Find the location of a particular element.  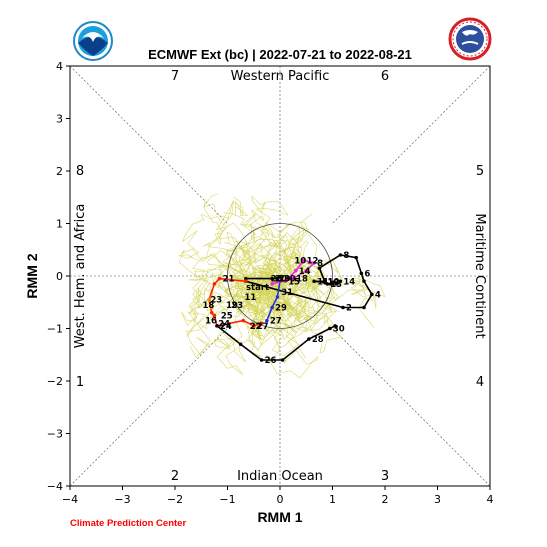

y-tick-label: −3 is located at coordinates (55, 434).